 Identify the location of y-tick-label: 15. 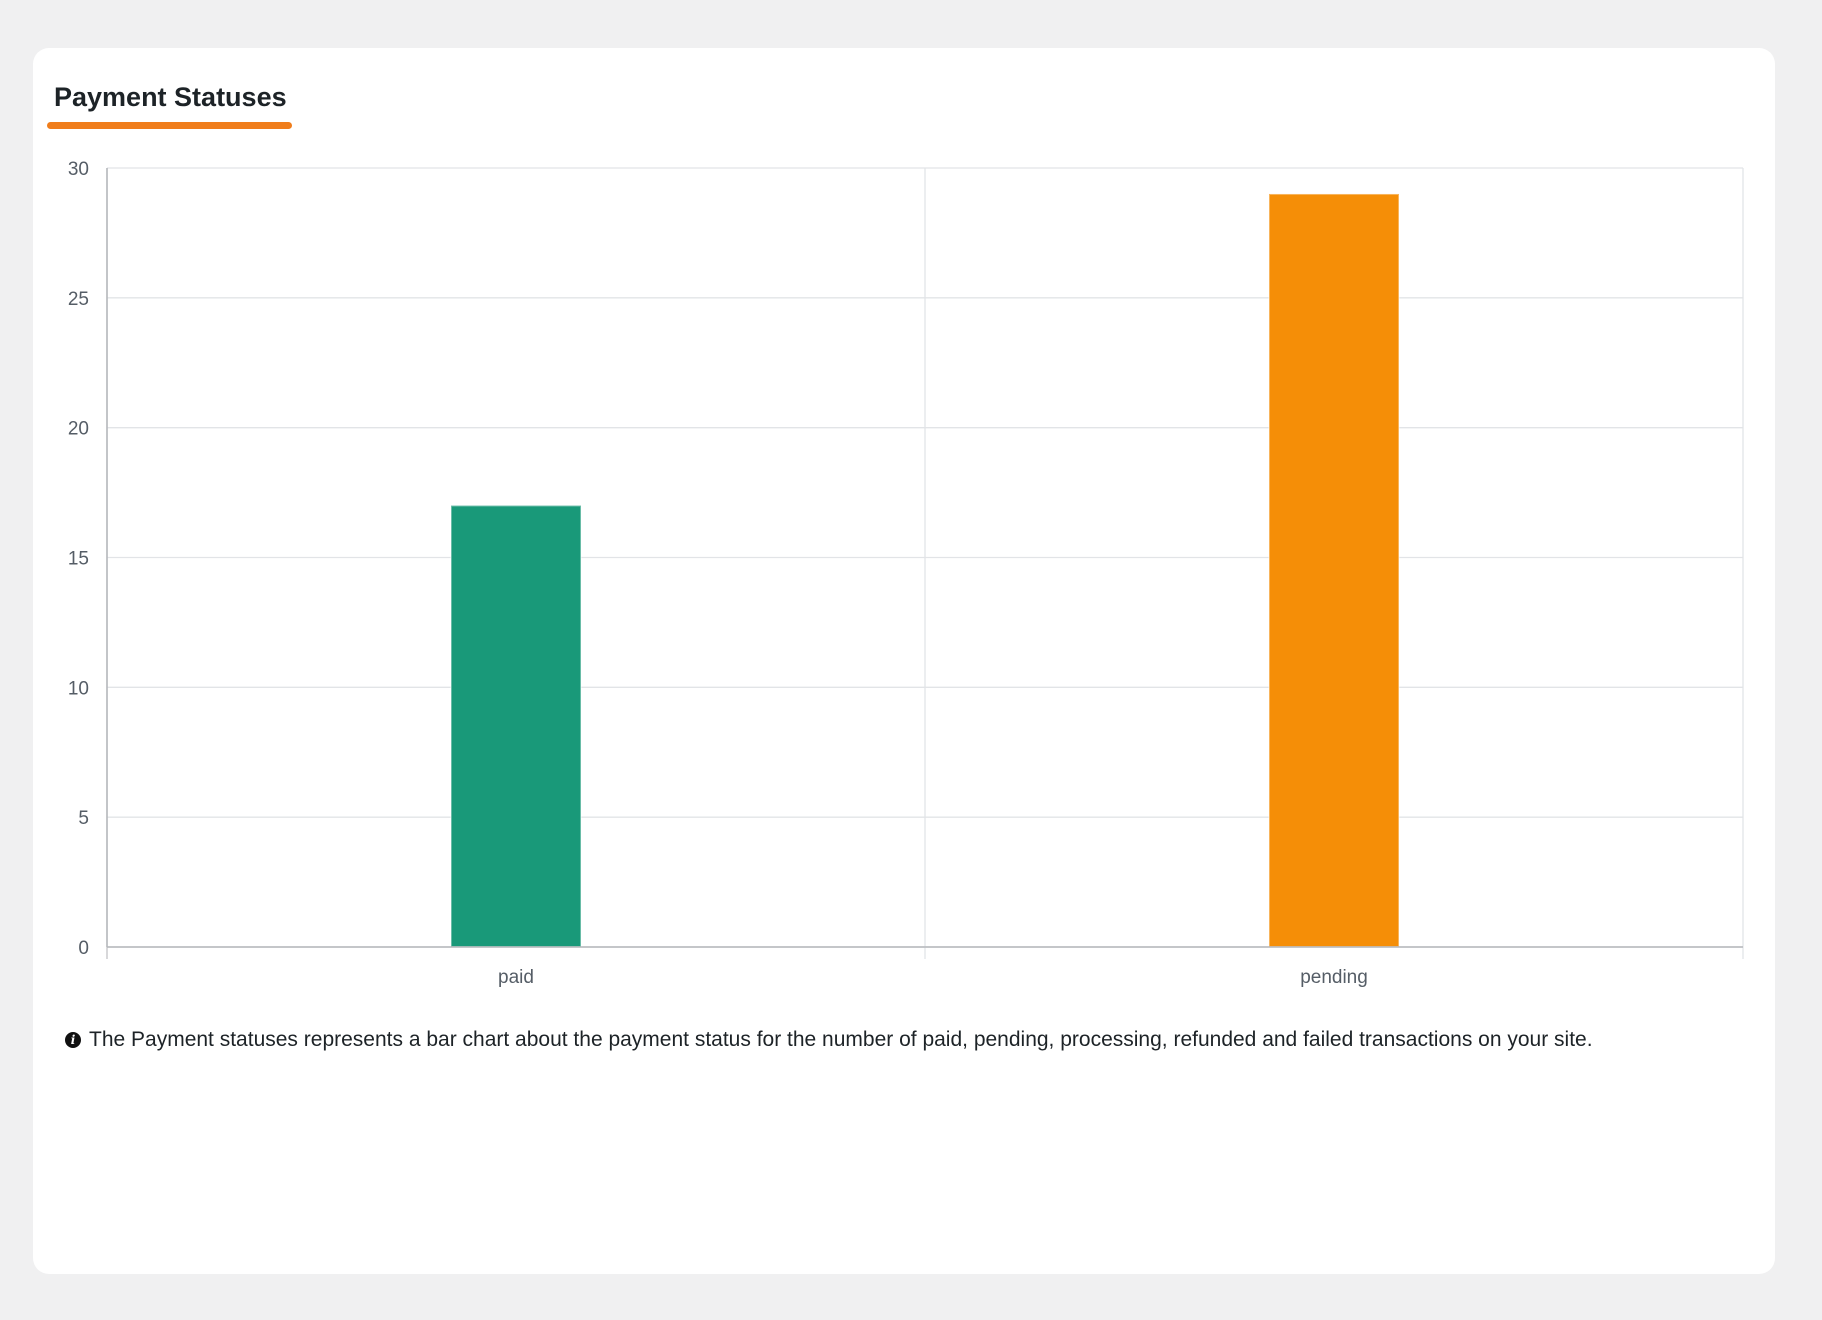
(78, 559).